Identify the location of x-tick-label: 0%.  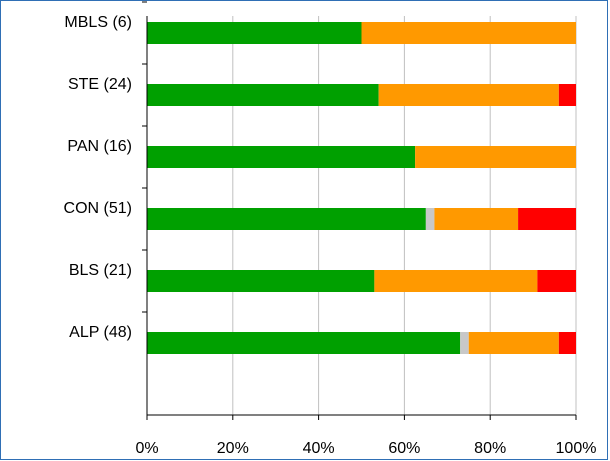
(146, 448).